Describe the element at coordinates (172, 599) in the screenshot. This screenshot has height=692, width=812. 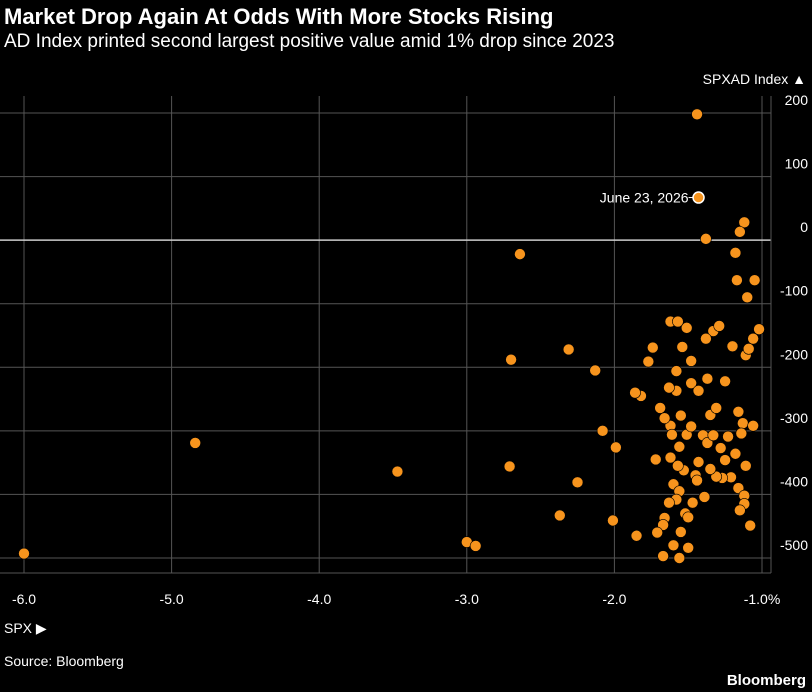
I see `x-tick-label: -5.0` at that location.